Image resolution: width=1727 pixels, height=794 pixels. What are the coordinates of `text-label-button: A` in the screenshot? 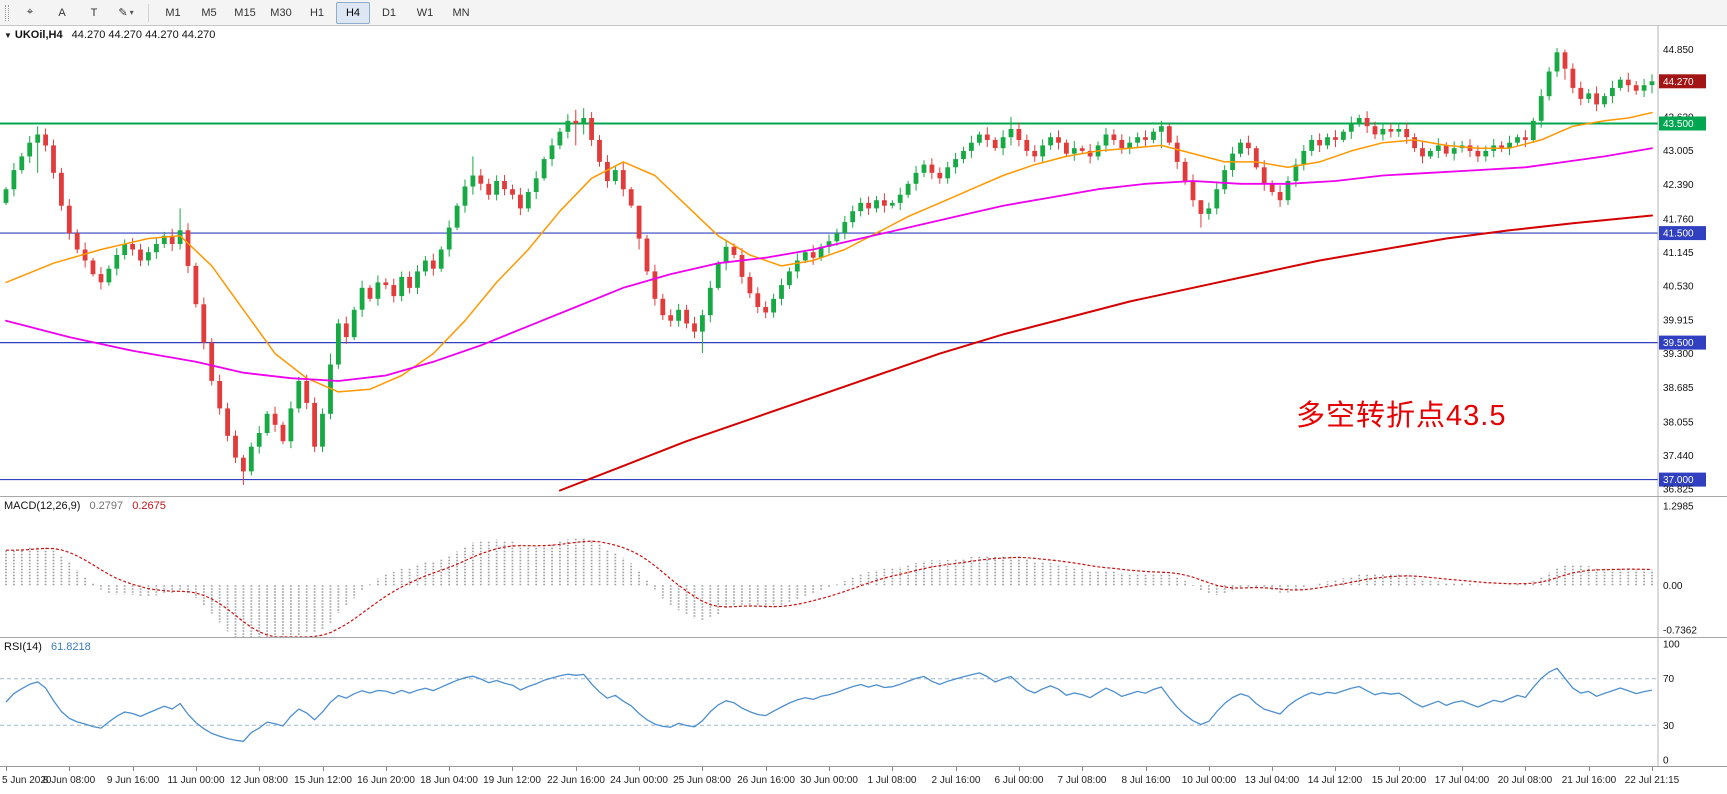 It's located at (62, 13).